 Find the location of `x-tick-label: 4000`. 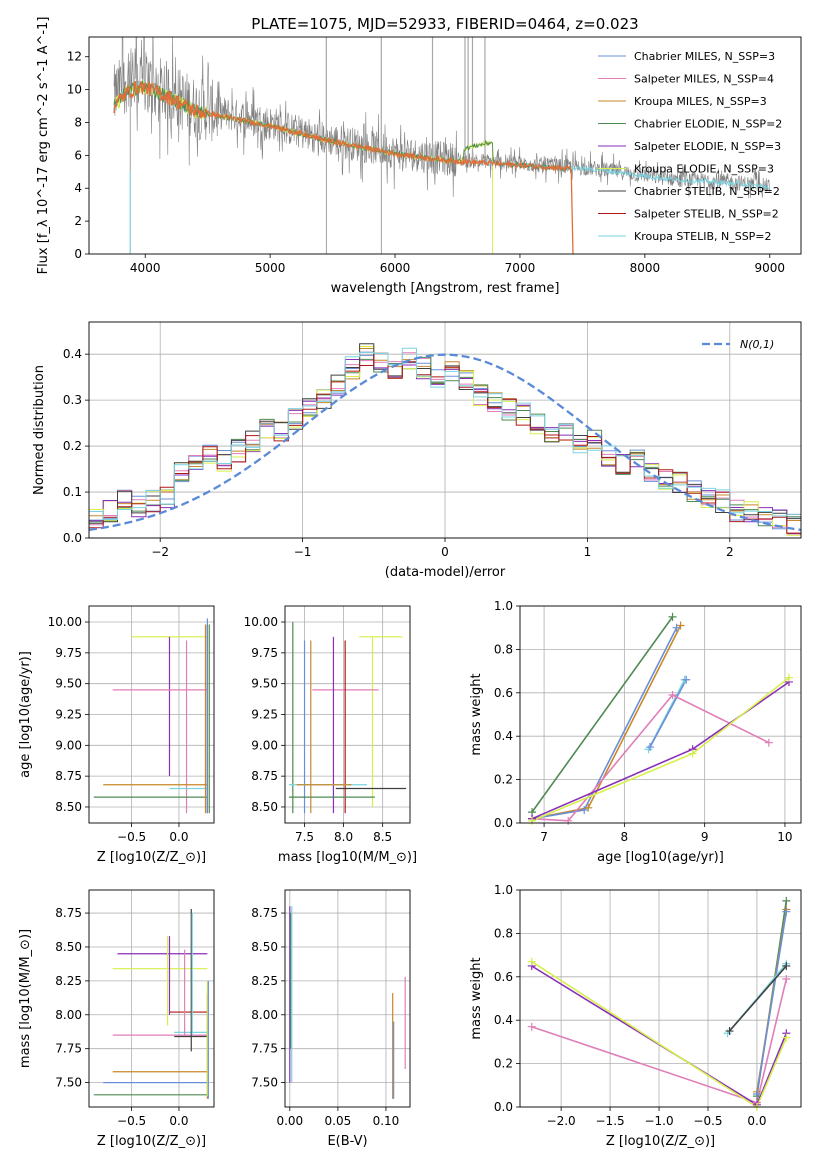

x-tick-label: 4000 is located at coordinates (145, 268).